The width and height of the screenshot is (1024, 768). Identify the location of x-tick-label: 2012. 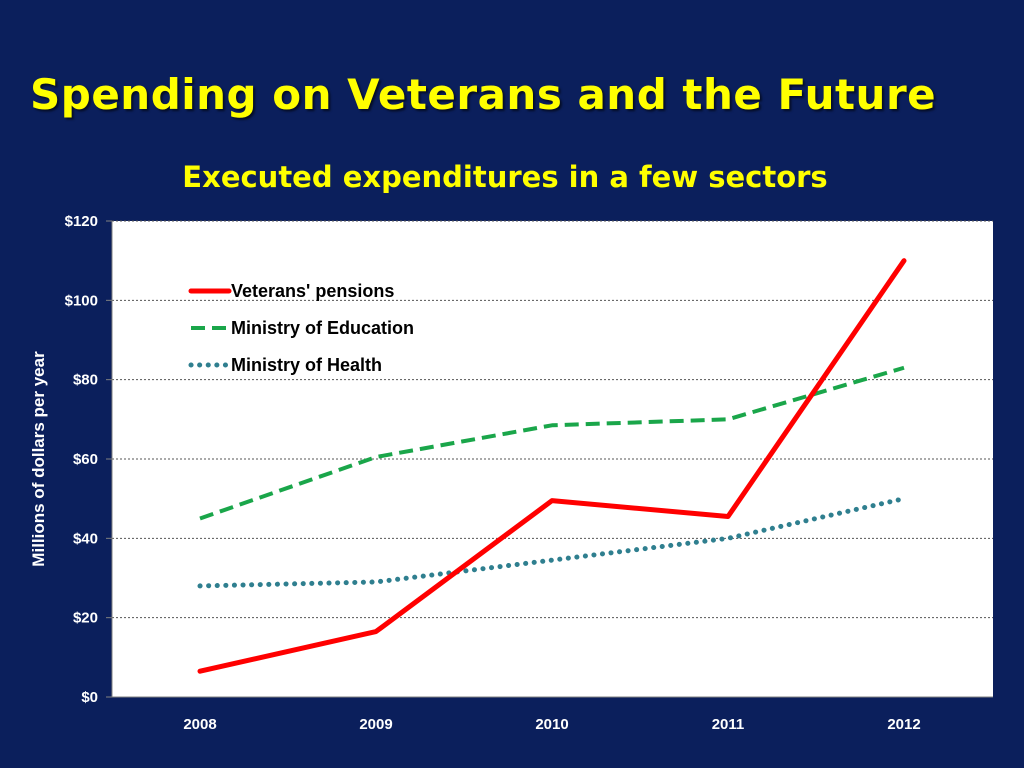
(903, 724).